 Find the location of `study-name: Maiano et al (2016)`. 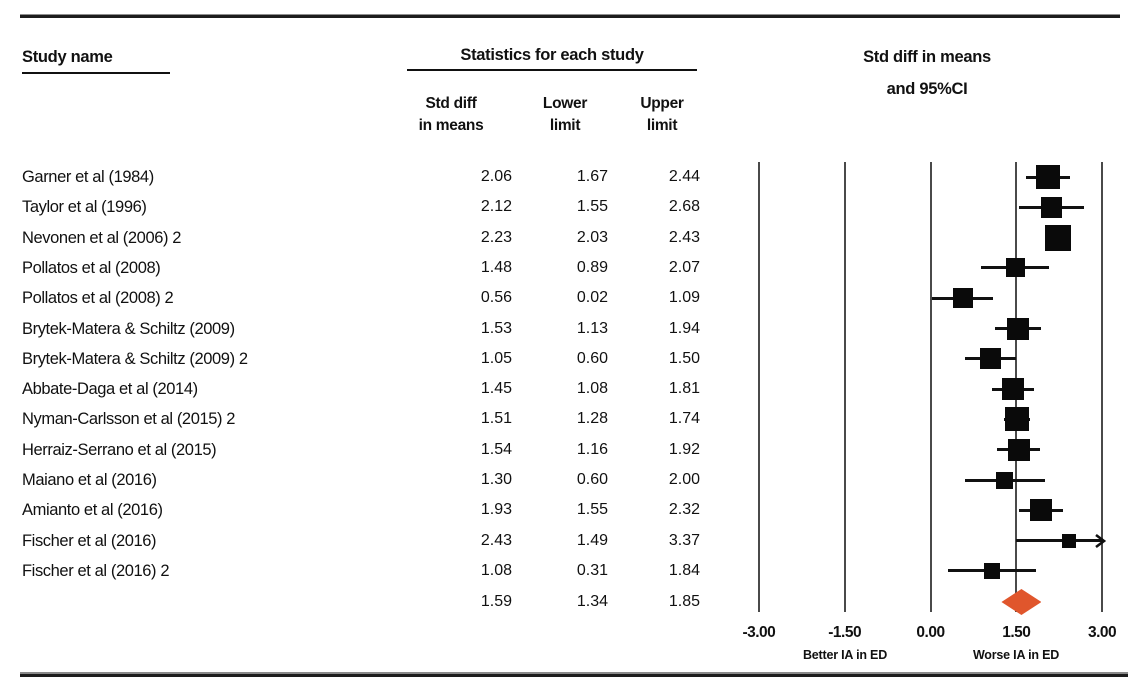

study-name: Maiano et al (2016) is located at coordinates (89, 480).